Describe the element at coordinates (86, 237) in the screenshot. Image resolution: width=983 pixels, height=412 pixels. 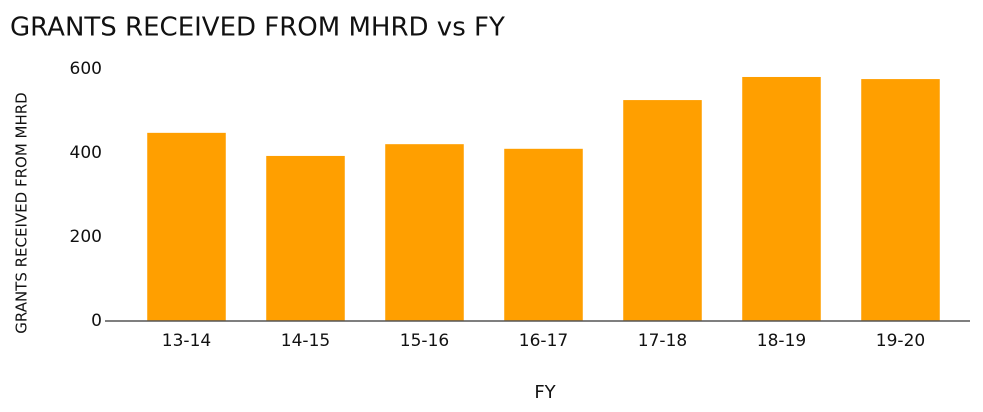
I see `y-tick-label: 200` at that location.